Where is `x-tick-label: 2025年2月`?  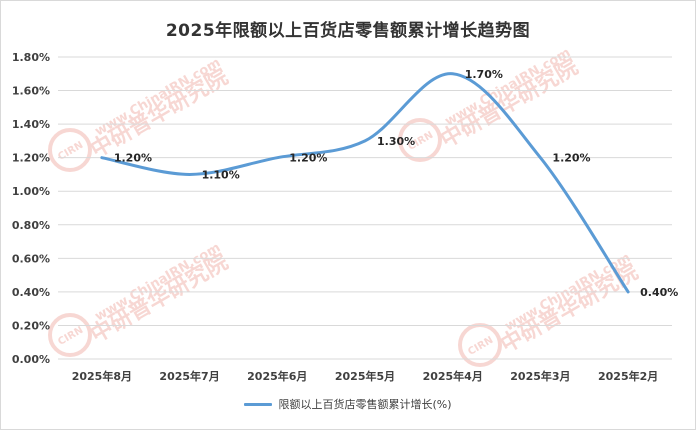
x-tick-label: 2025年2月 is located at coordinates (628, 376).